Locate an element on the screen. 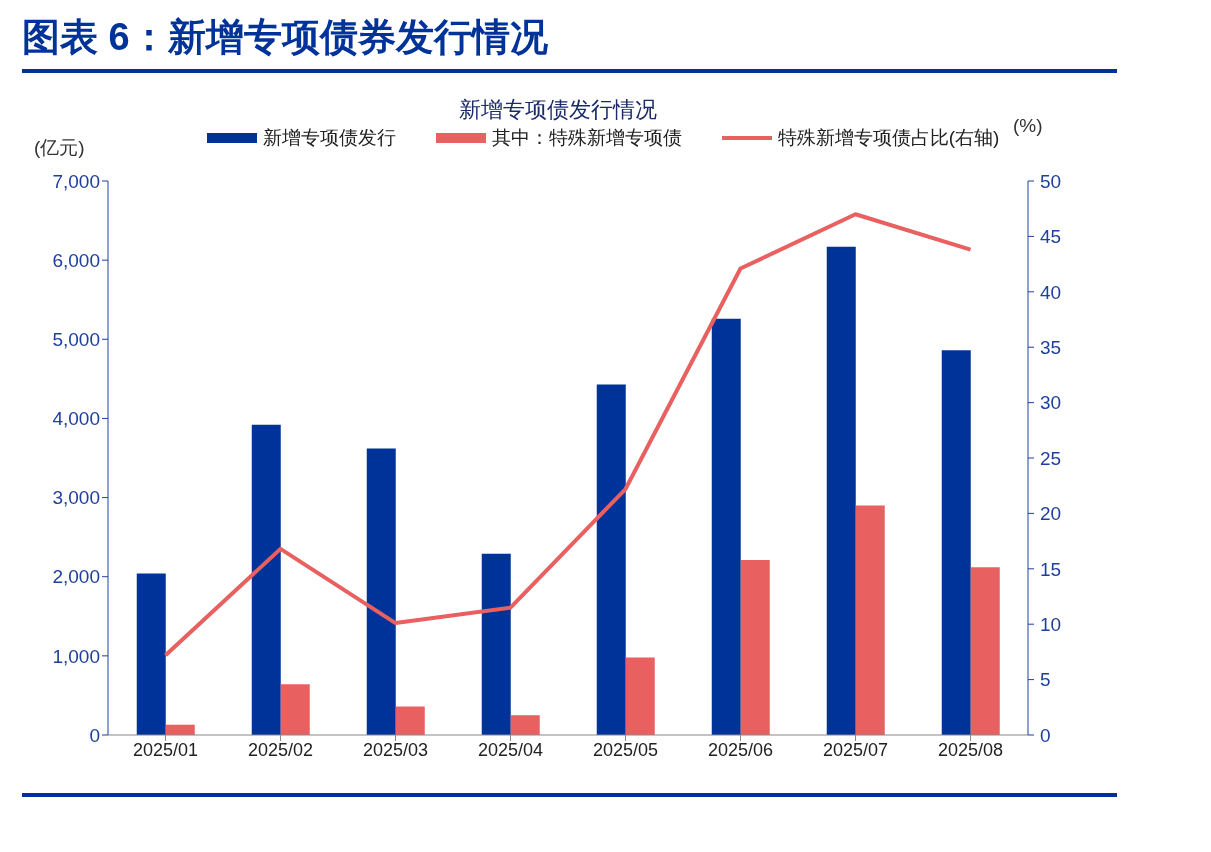 The height and width of the screenshot is (852, 1211). y2-tick-label: 5 is located at coordinates (1045, 680).